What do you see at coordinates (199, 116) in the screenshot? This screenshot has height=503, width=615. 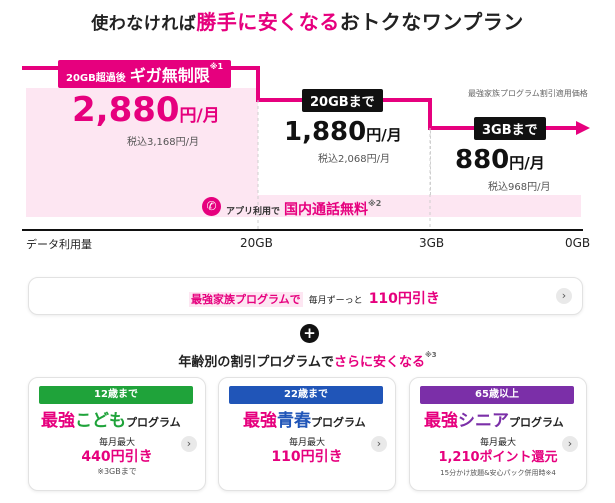 I see `tier1-price-unit: 円/月` at bounding box center [199, 116].